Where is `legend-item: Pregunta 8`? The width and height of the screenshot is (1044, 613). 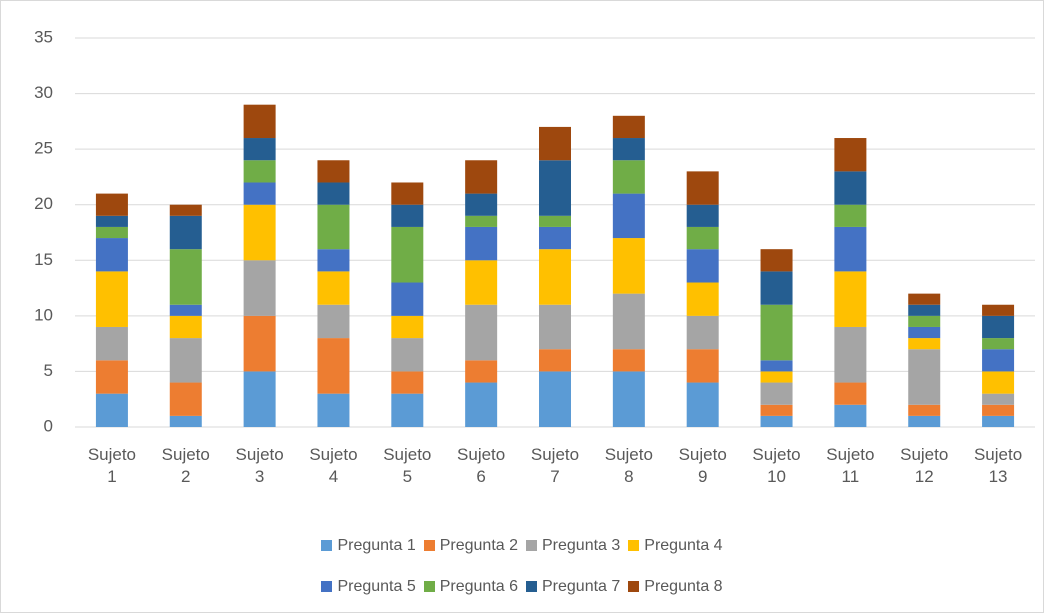
legend-item: Pregunta 8 is located at coordinates (675, 586).